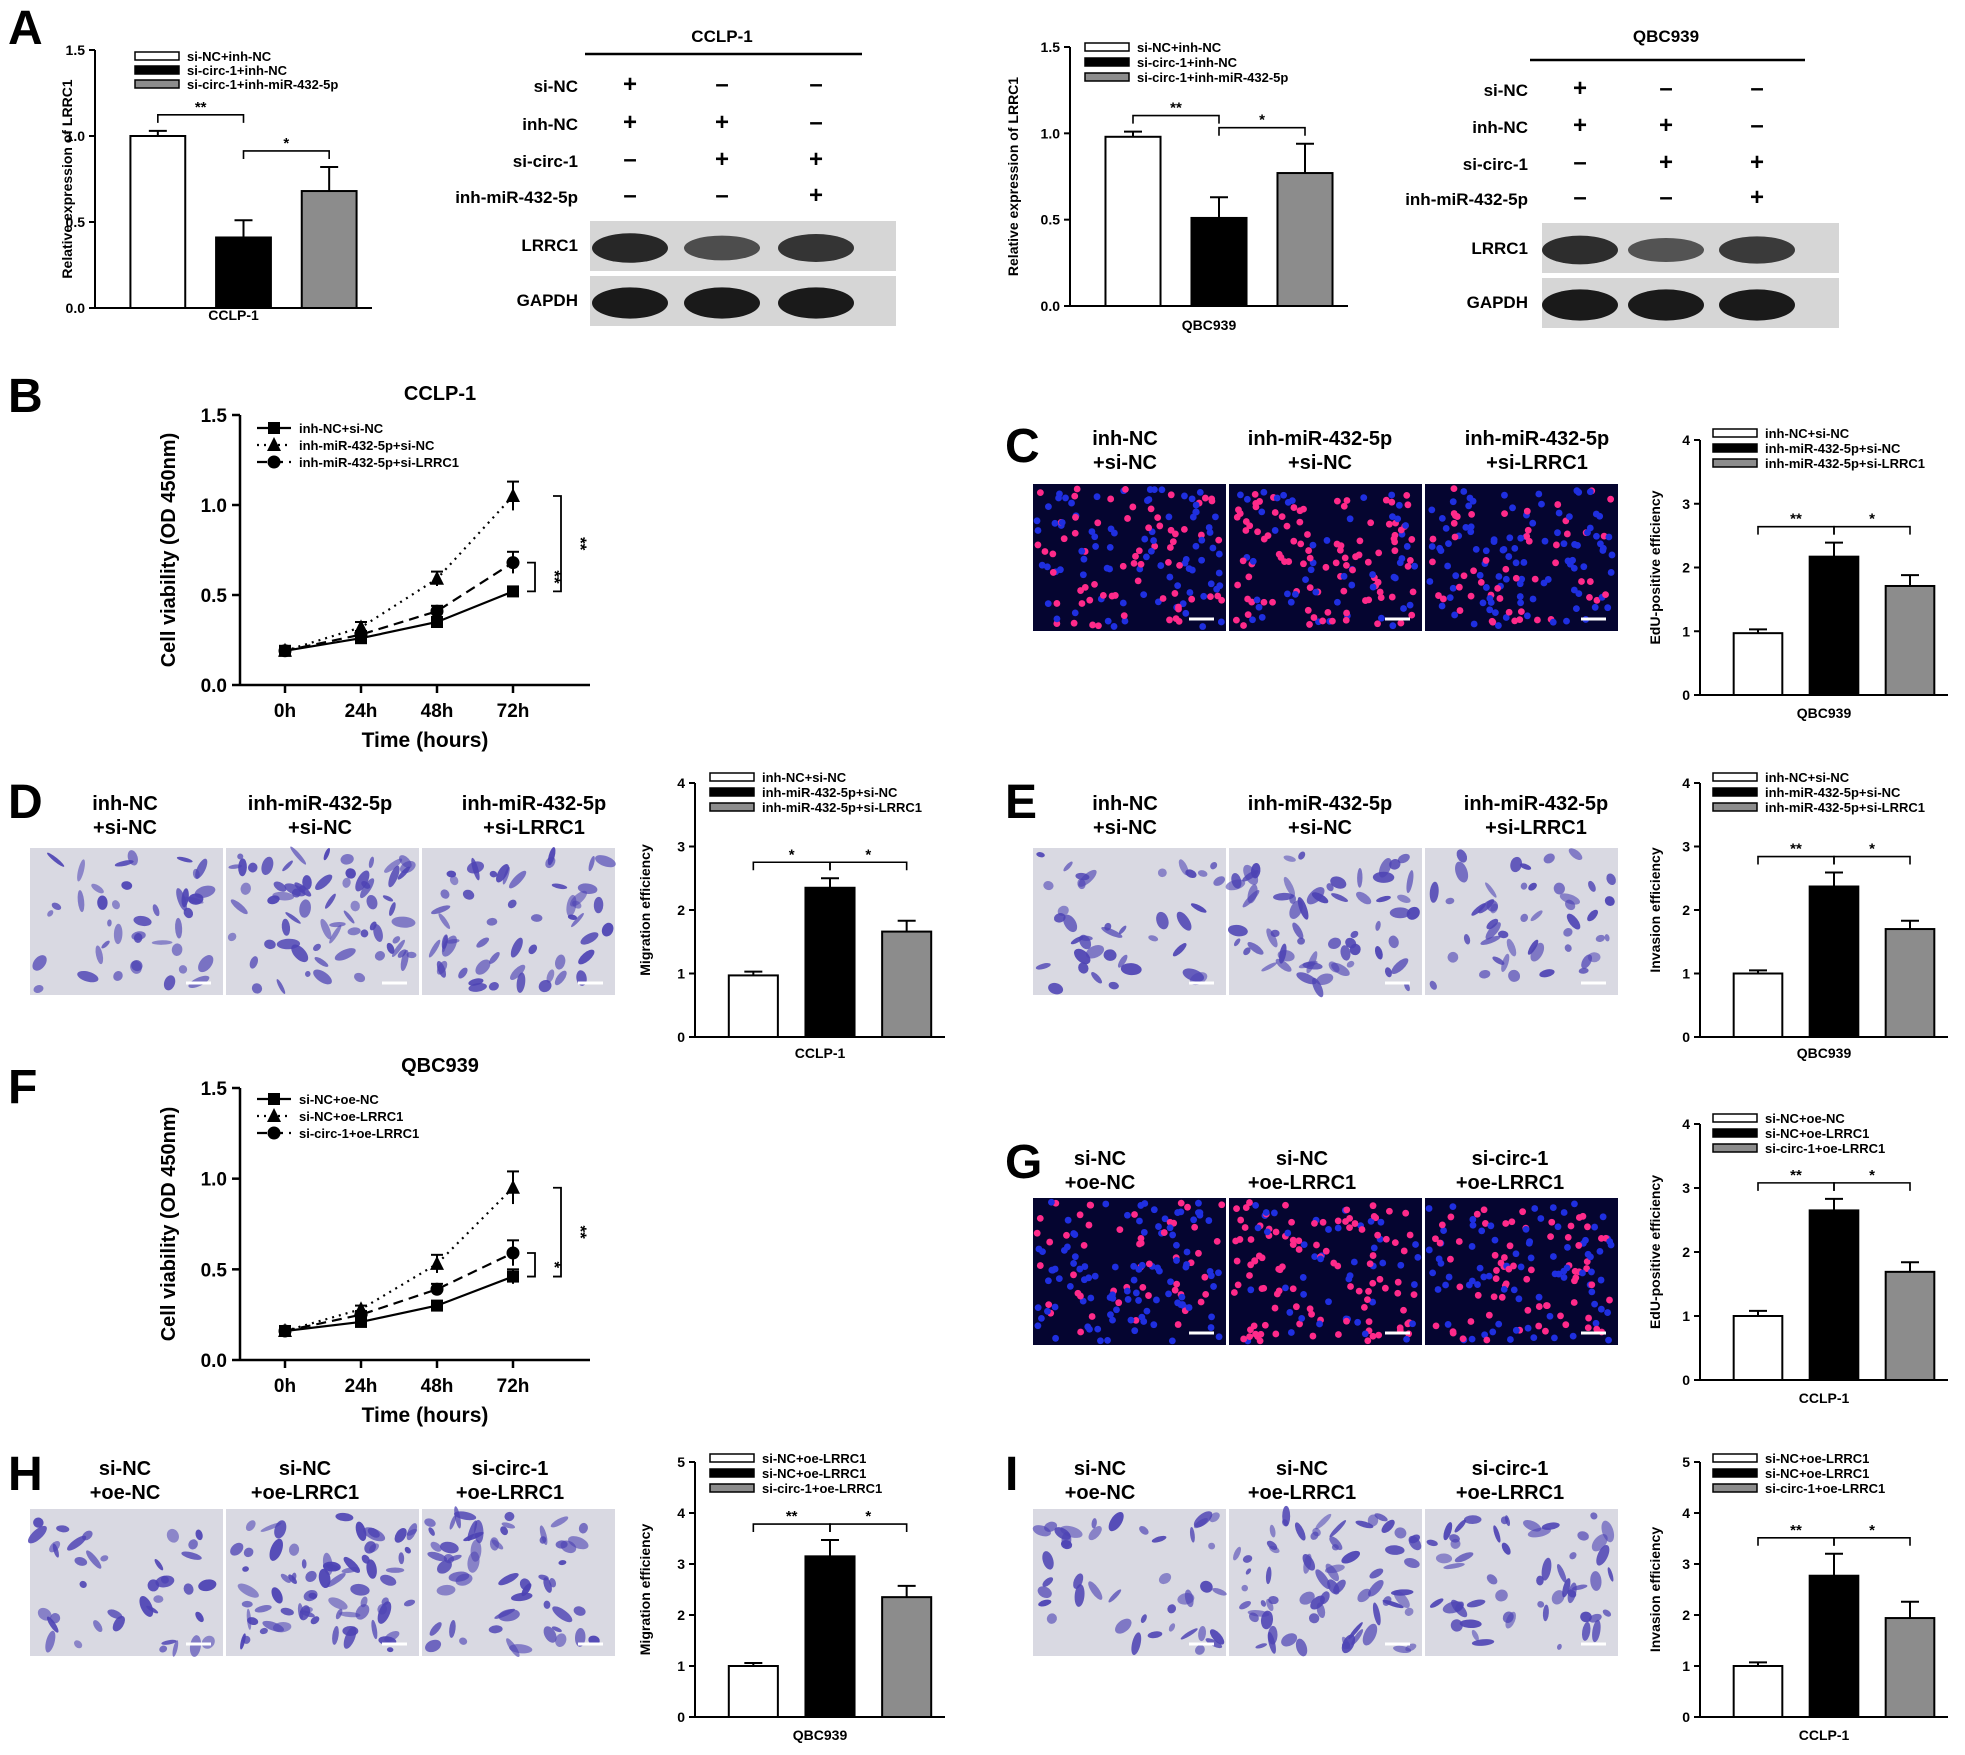 The width and height of the screenshot is (1965, 1755). What do you see at coordinates (320, 804) in the screenshot?
I see `condition-label: inh-miR-432-5p` at bounding box center [320, 804].